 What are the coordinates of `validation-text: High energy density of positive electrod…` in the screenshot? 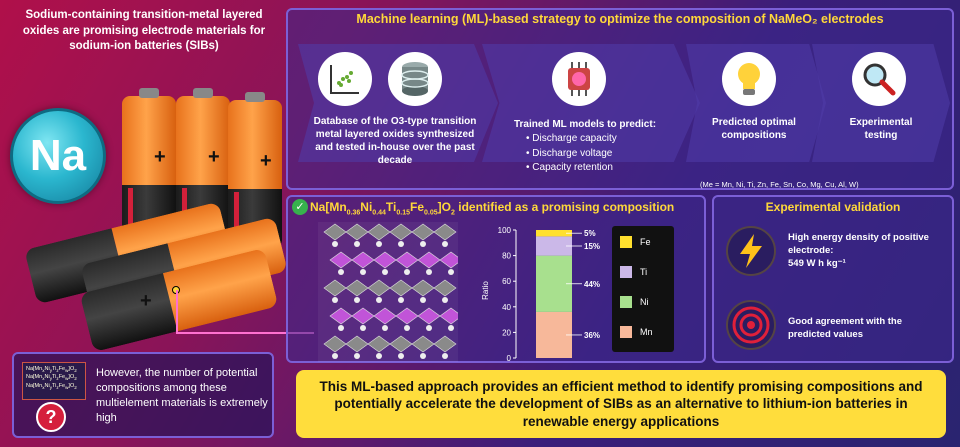 It's located at (858, 250).